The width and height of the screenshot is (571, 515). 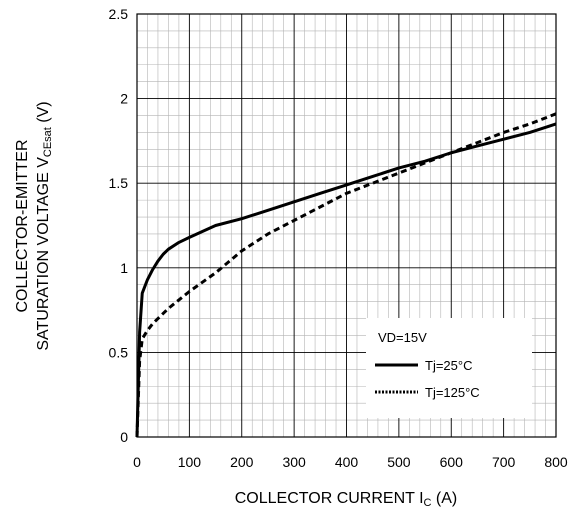 What do you see at coordinates (190, 462) in the screenshot?
I see `x-tick-label: 100` at bounding box center [190, 462].